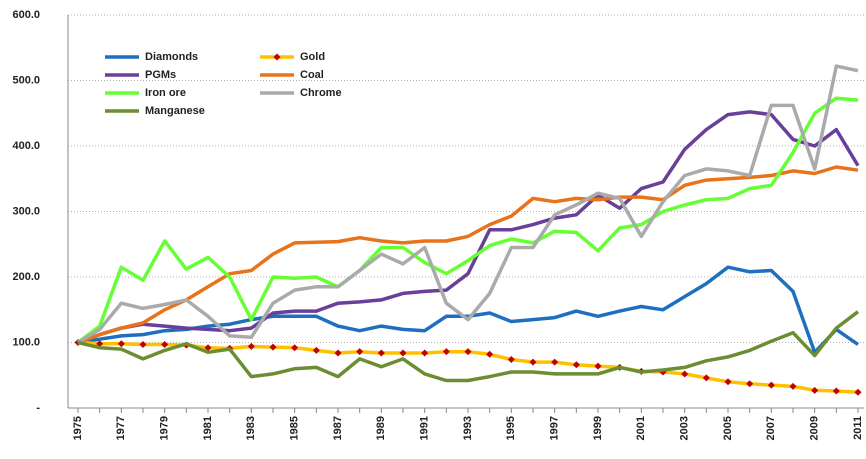 This screenshot has height=459, width=866. I want to click on x-tick-label: 1979, so click(165, 428).